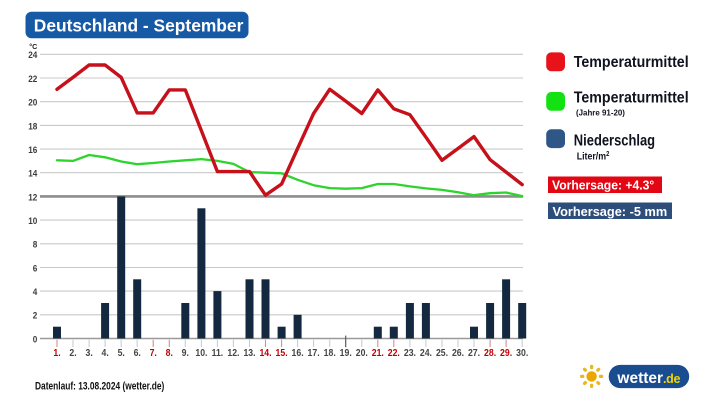 The width and height of the screenshot is (717, 403). What do you see at coordinates (593, 156) in the screenshot?
I see `svg-text: Liter/m2` at bounding box center [593, 156].